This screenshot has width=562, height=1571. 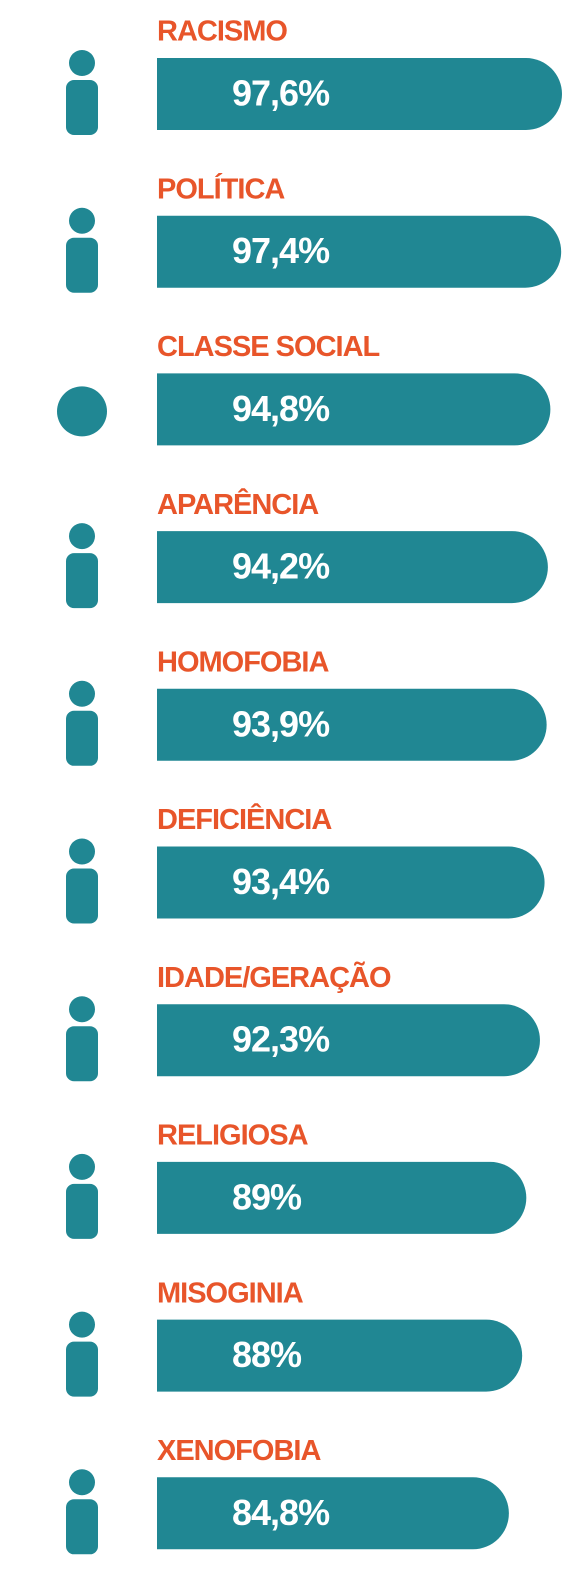 What do you see at coordinates (268, 347) in the screenshot?
I see `category-label: CLASSE SOCIAL` at bounding box center [268, 347].